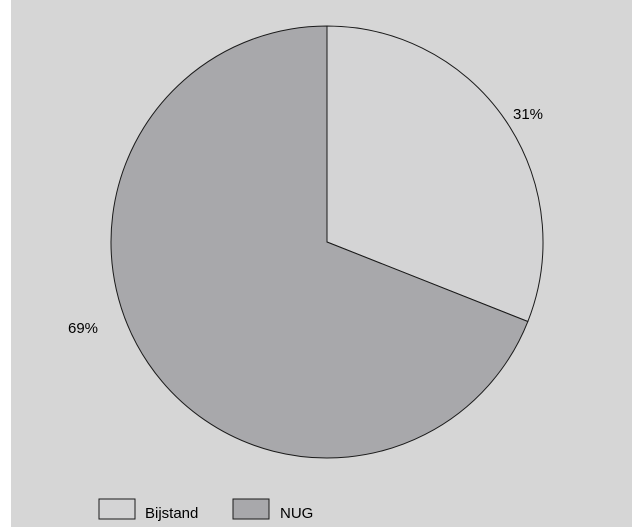 The width and height of the screenshot is (632, 527). I want to click on legend-swatch-nug, so click(251, 509).